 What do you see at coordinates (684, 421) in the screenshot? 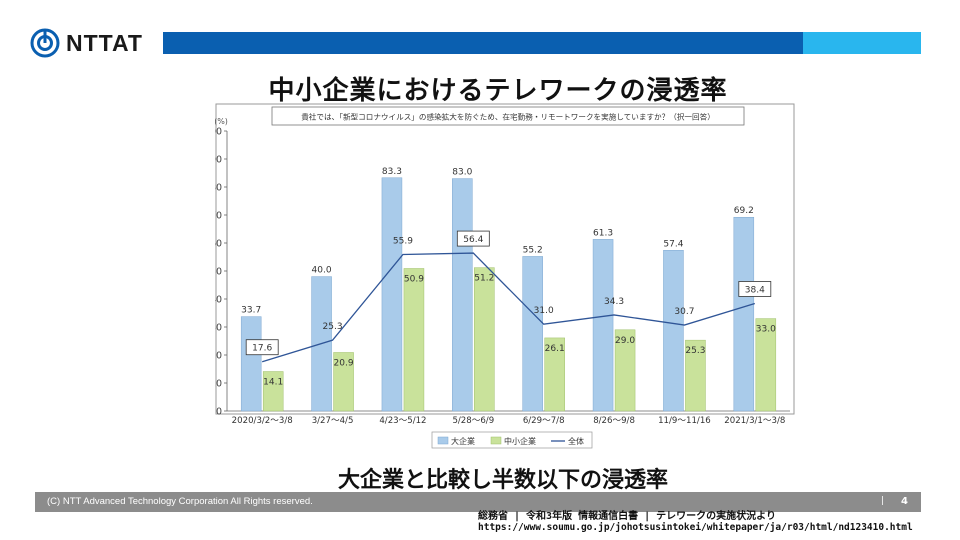
I see `x-tick-label: 11/9～11/16` at bounding box center [684, 421].